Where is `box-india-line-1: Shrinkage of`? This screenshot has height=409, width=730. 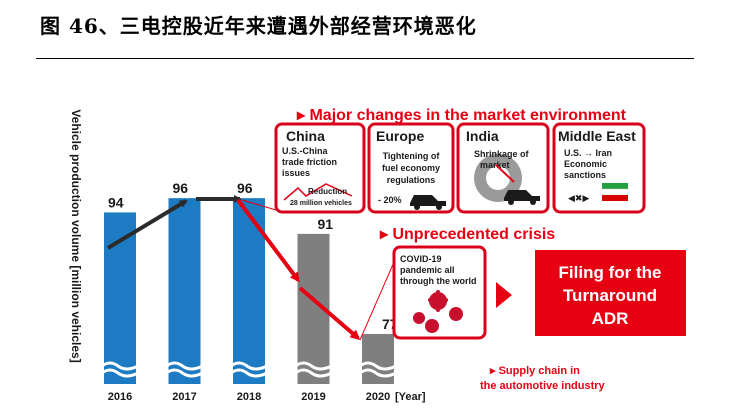
box-india-line-1: Shrinkage of is located at coordinates (502, 154).